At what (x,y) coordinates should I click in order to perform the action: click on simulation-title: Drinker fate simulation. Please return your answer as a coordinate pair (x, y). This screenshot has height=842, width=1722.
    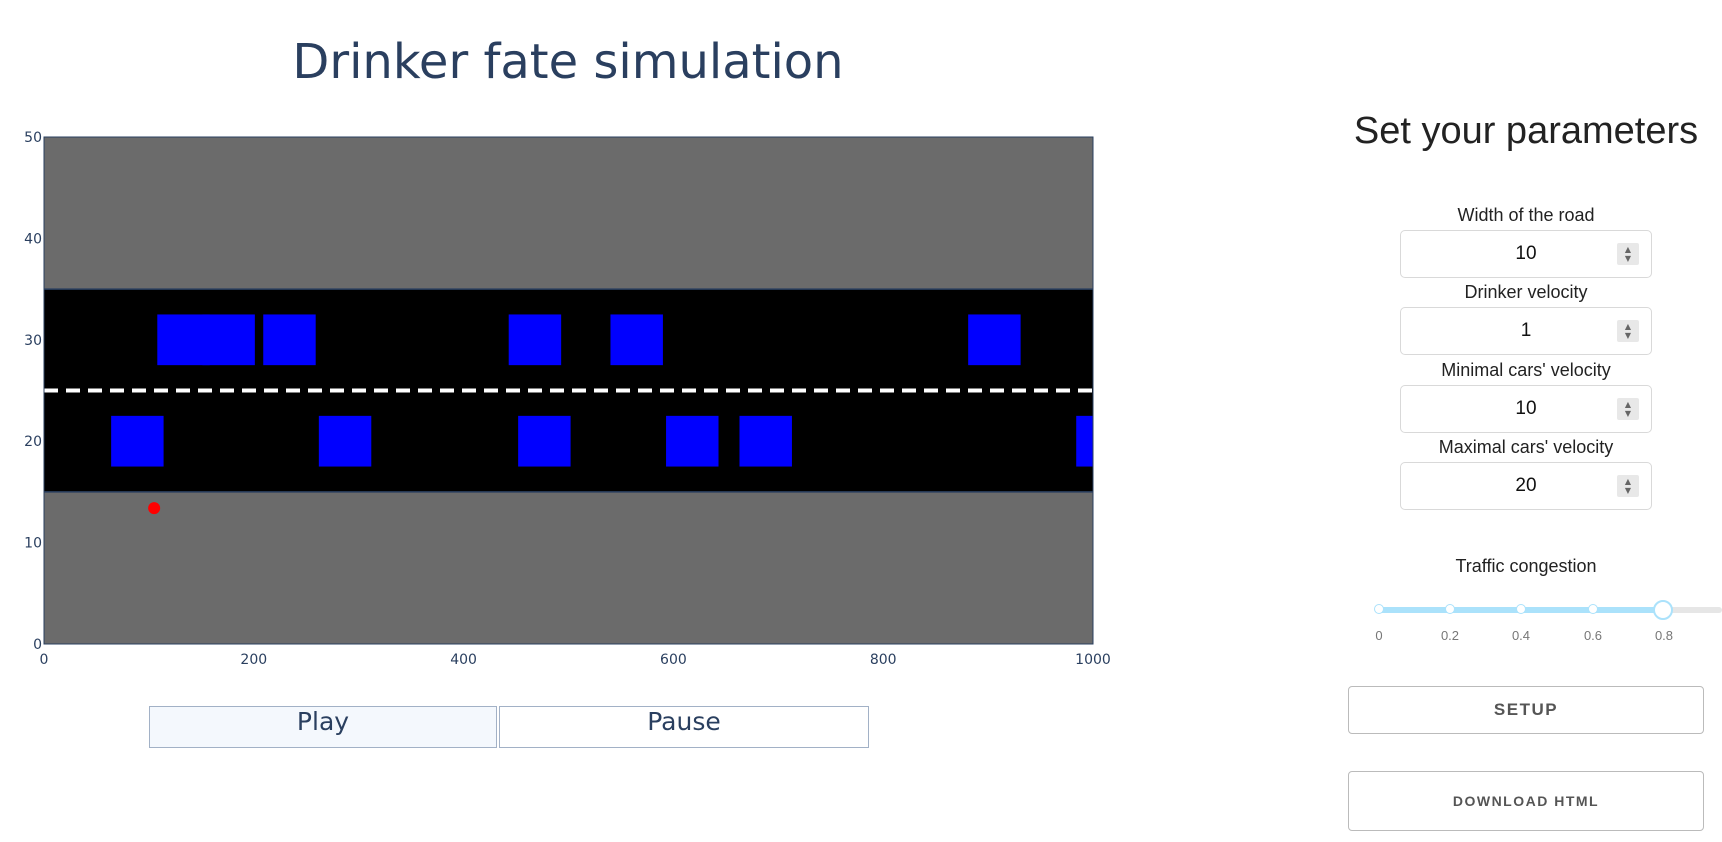
    Looking at the image, I should click on (568, 62).